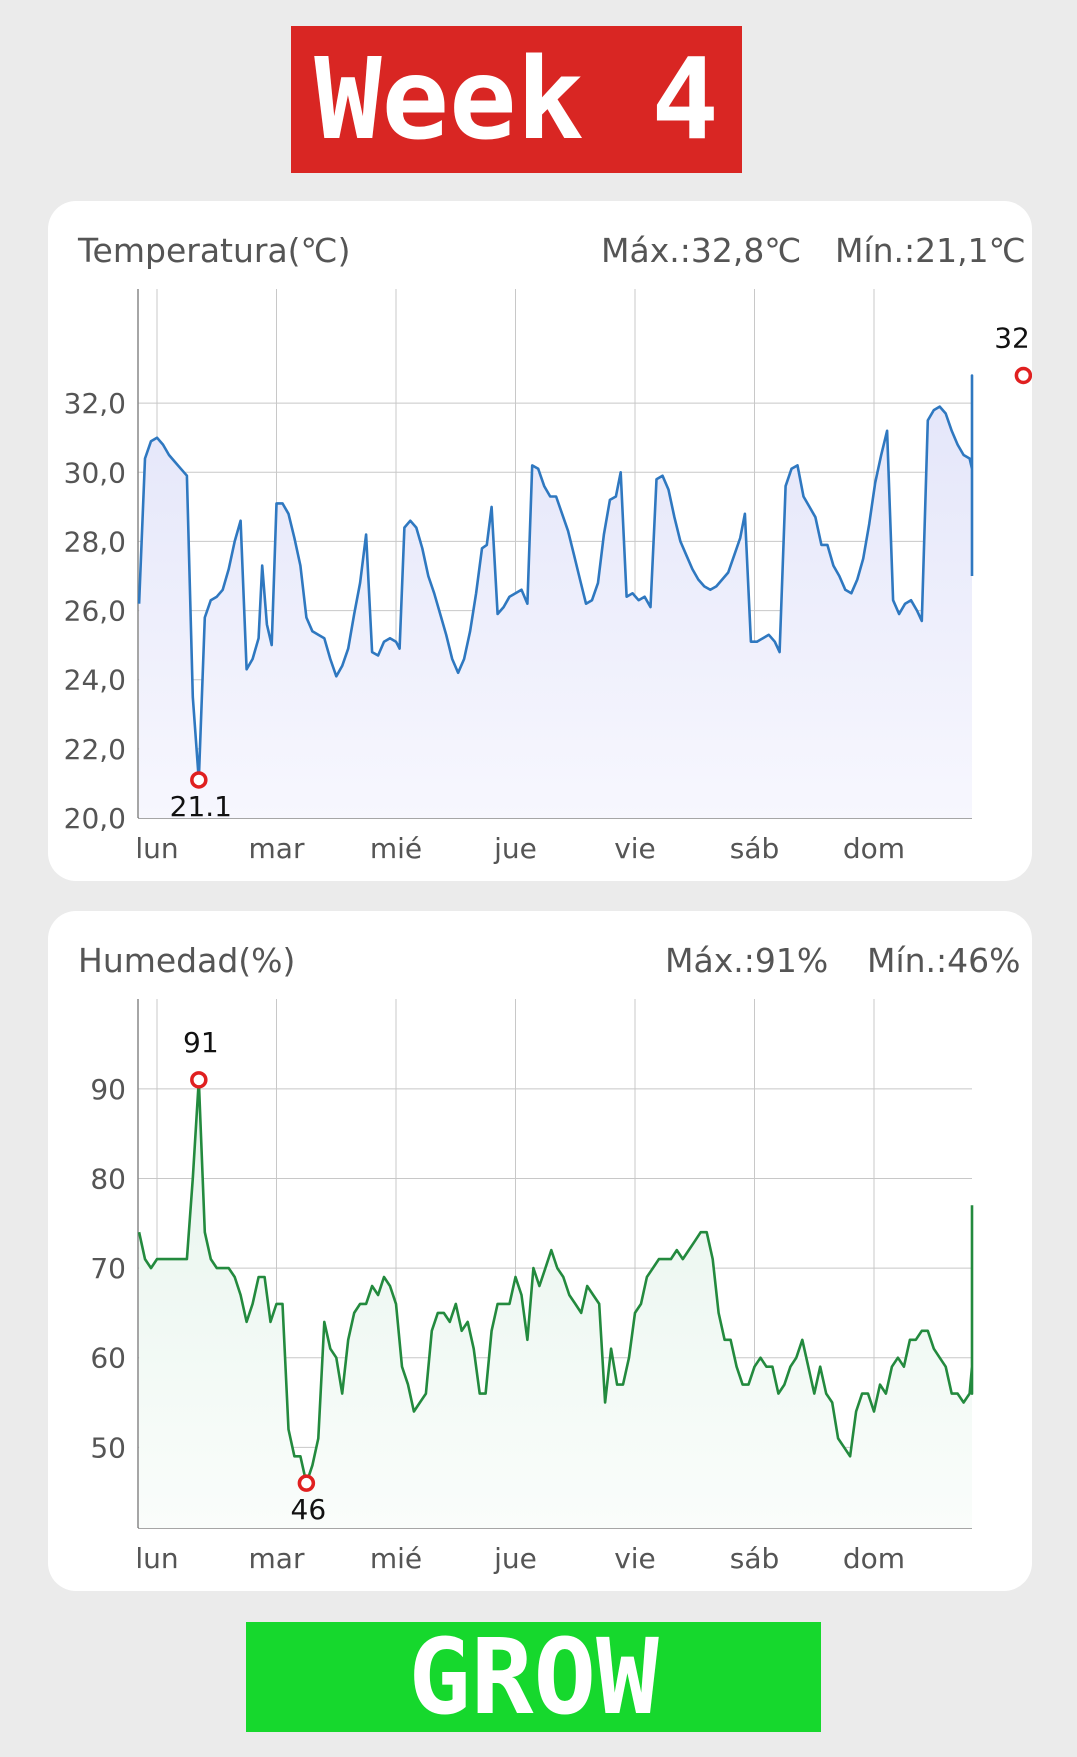 The image size is (1077, 1757). What do you see at coordinates (515, 1558) in the screenshot?
I see `hum-x-tick: jue` at bounding box center [515, 1558].